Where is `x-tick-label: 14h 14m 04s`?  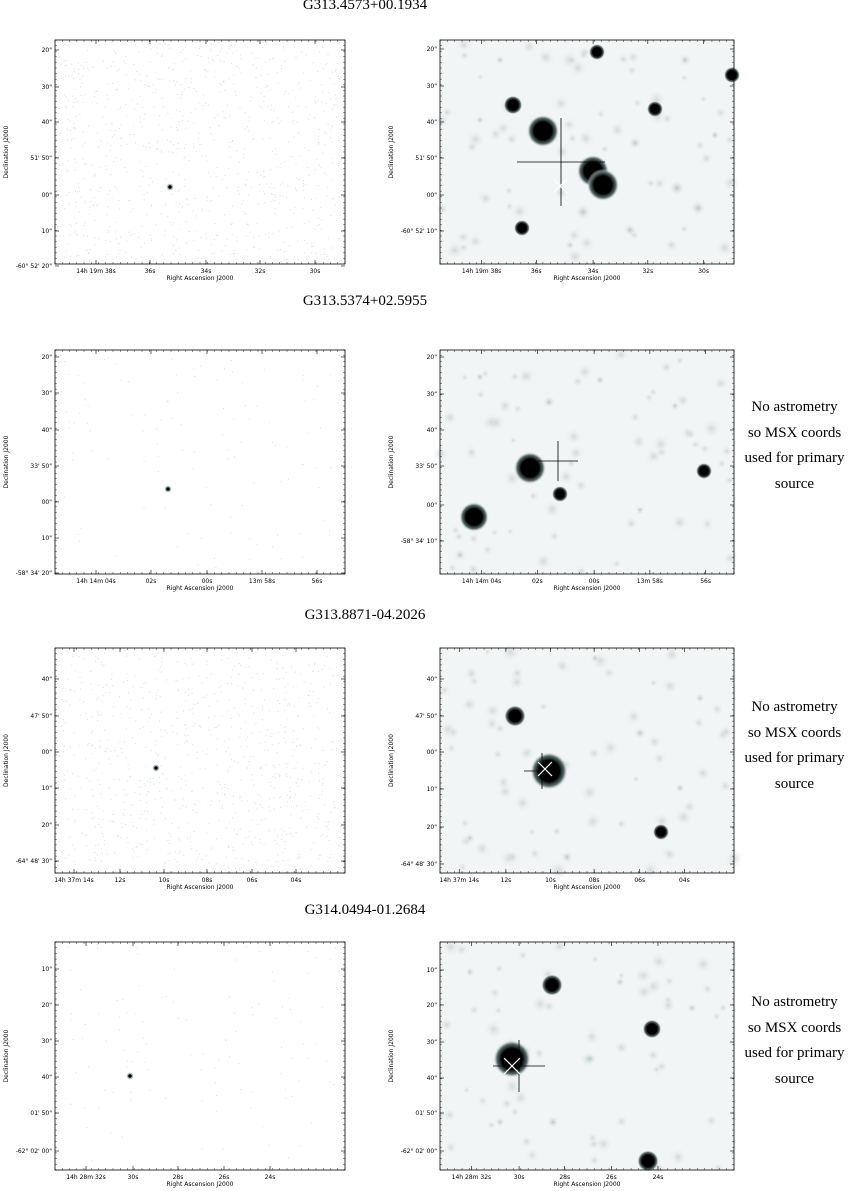
x-tick-label: 14h 14m 04s is located at coordinates (482, 581).